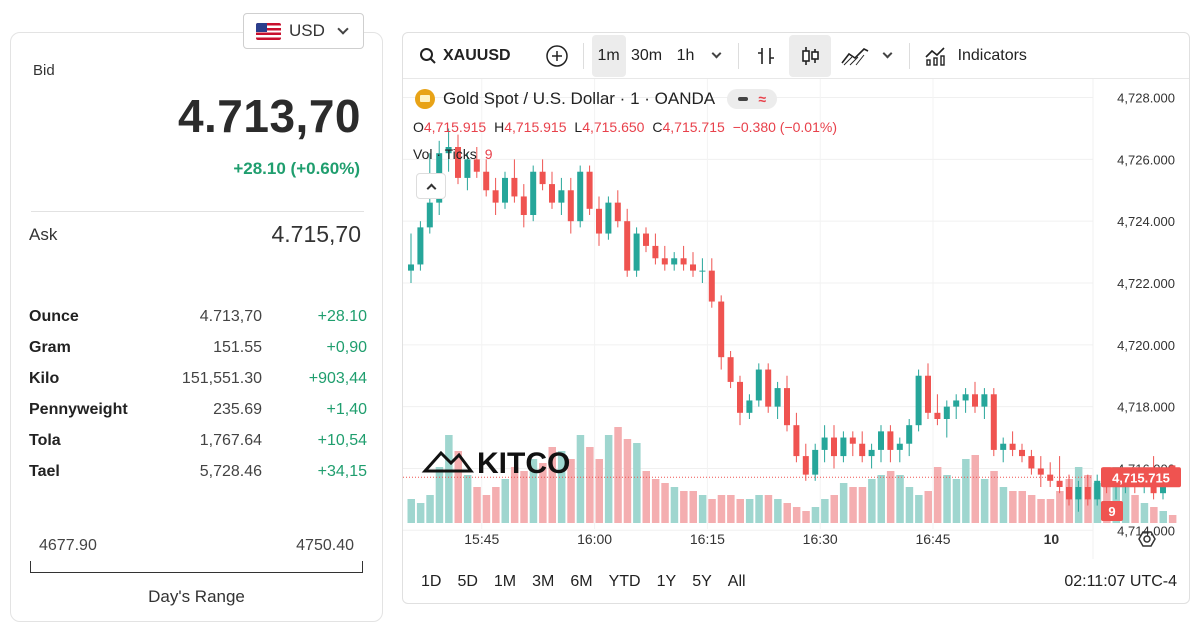  What do you see at coordinates (1141, 477) in the screenshot?
I see `last-price-tag` at bounding box center [1141, 477].